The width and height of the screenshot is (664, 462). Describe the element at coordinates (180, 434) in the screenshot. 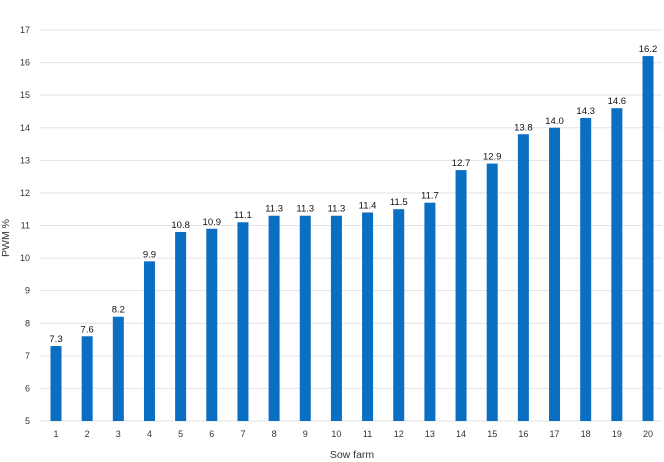

I see `x-tick-label: 5` at that location.